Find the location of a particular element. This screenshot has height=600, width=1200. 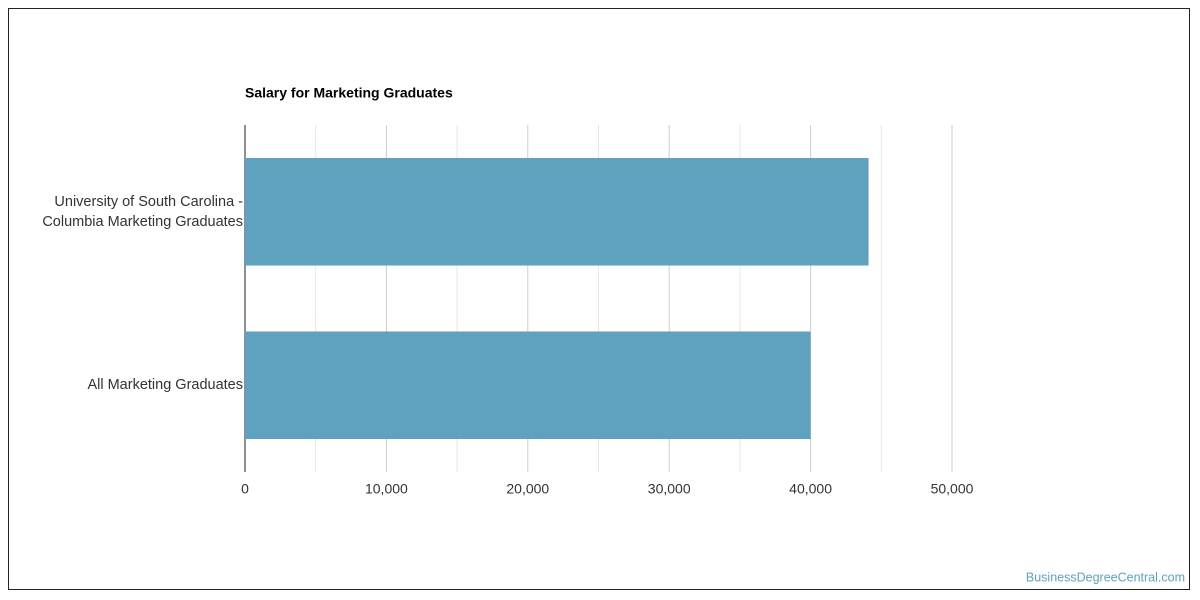

x-tick-label: 20,000 is located at coordinates (527, 489).